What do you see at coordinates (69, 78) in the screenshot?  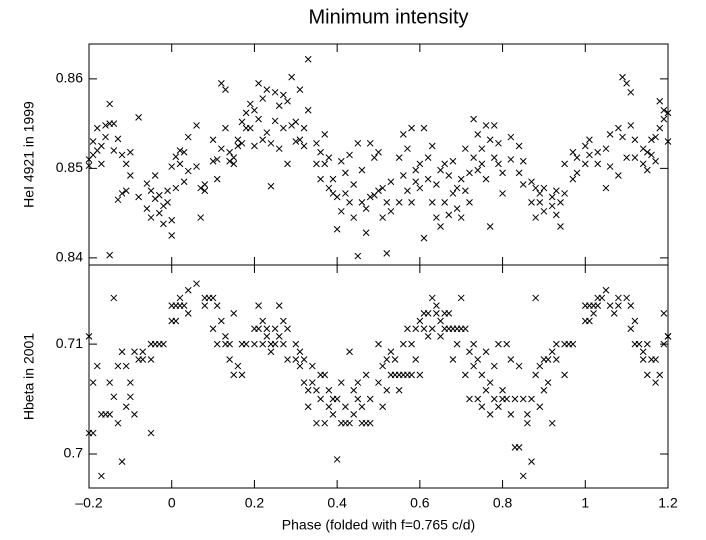 I see `y-tick-label: 0.86` at bounding box center [69, 78].